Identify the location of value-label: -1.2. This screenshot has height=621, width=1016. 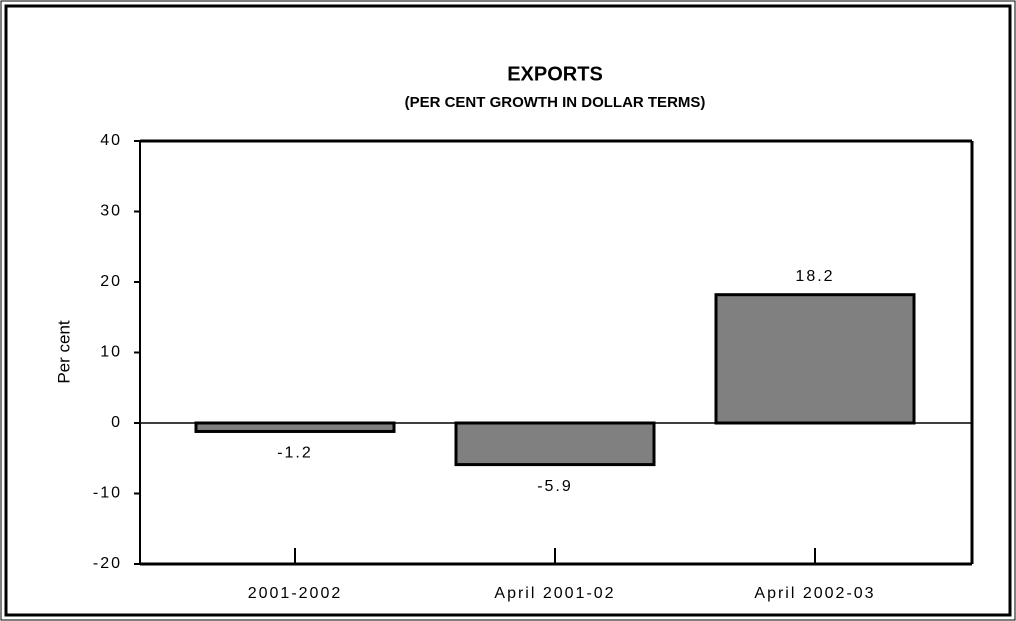
(295, 453).